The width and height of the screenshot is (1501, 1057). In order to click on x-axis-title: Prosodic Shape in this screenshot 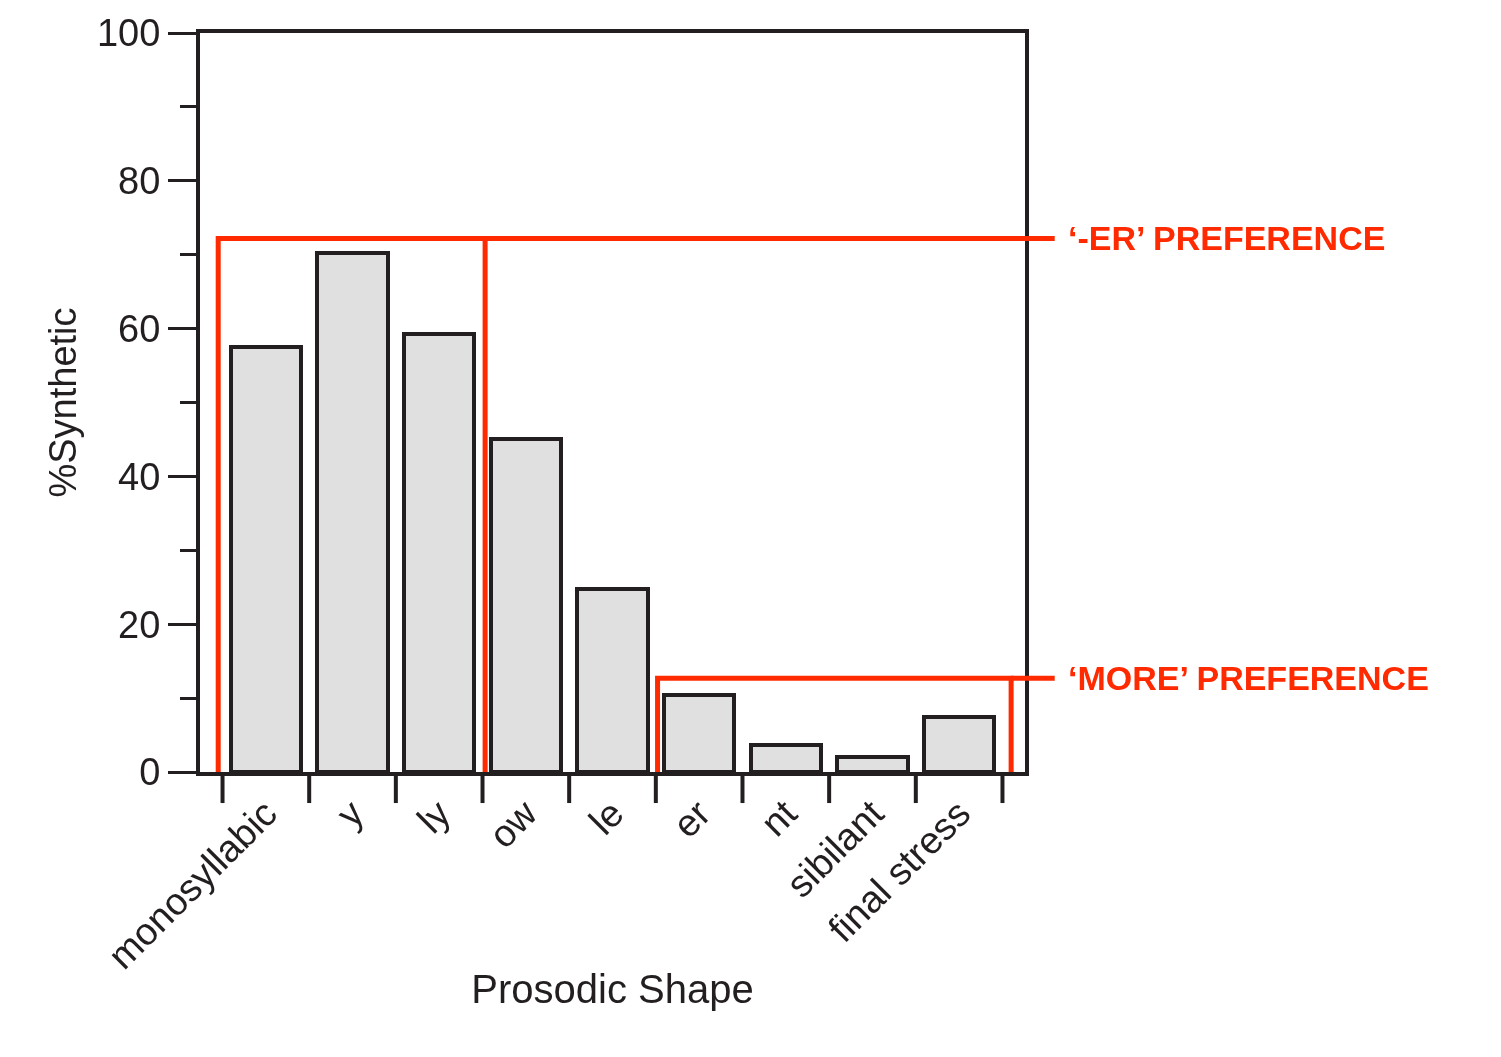, I will do `click(612, 989)`.